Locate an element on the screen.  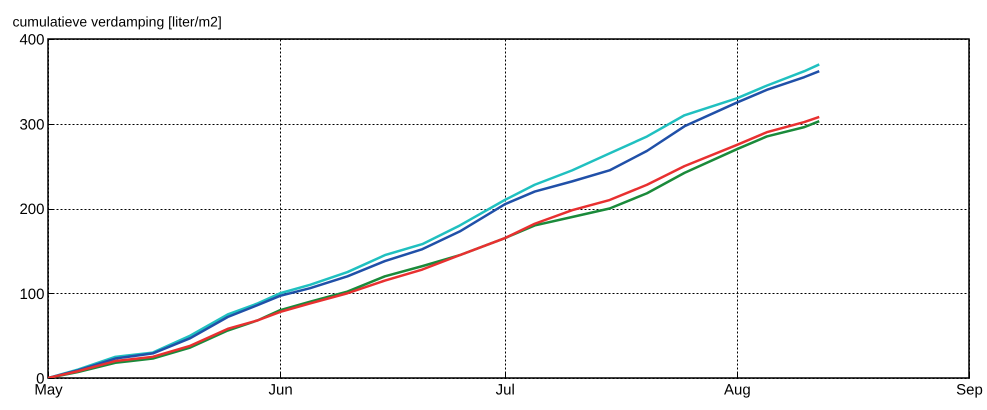
x-tick-label: Aug is located at coordinates (737, 390).